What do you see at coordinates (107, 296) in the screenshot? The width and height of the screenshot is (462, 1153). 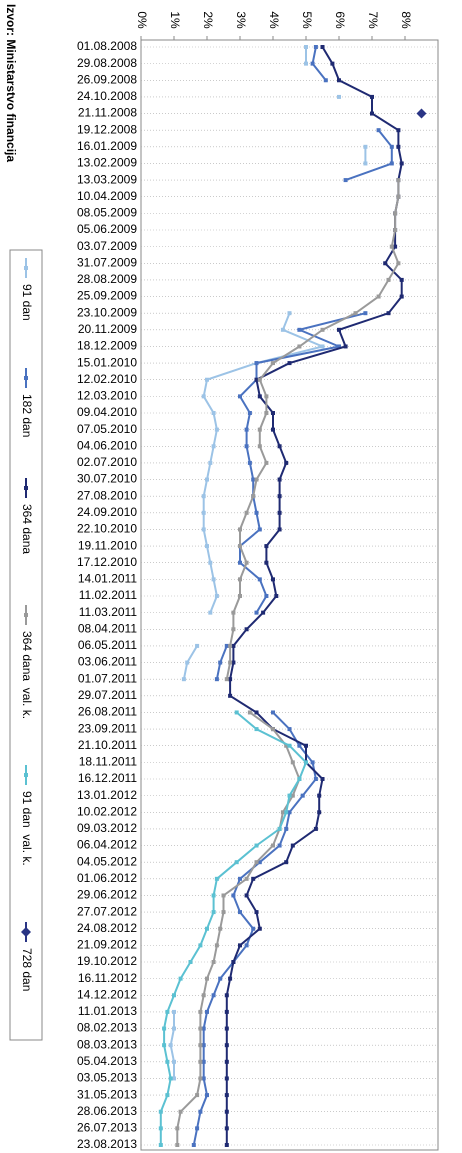 I see `x-tick-label: 25.09.2009` at bounding box center [107, 296].